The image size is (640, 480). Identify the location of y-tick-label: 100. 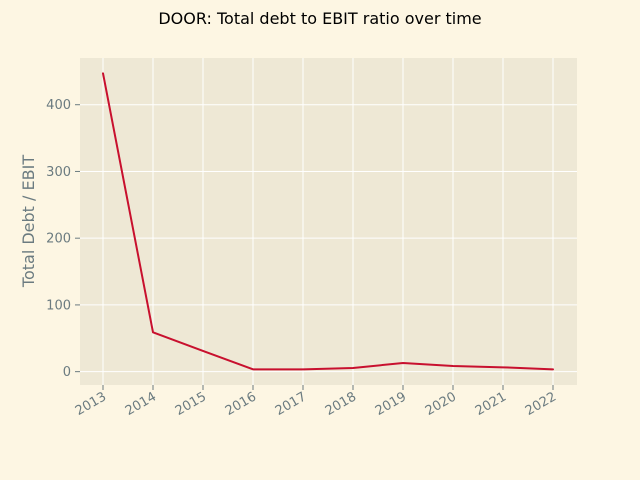
(58, 305).